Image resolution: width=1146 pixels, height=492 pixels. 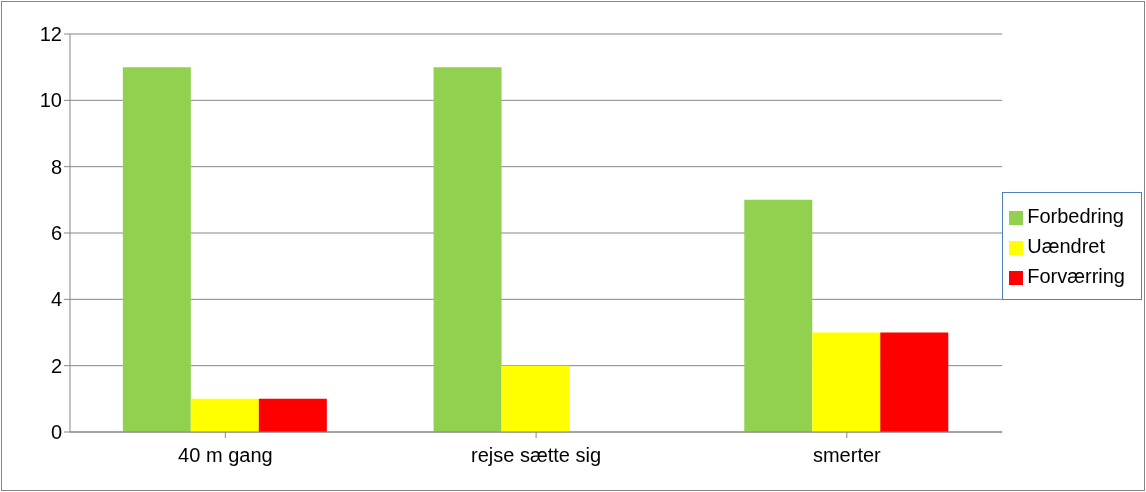 I want to click on y-tick-label: 12, so click(x=50, y=34).